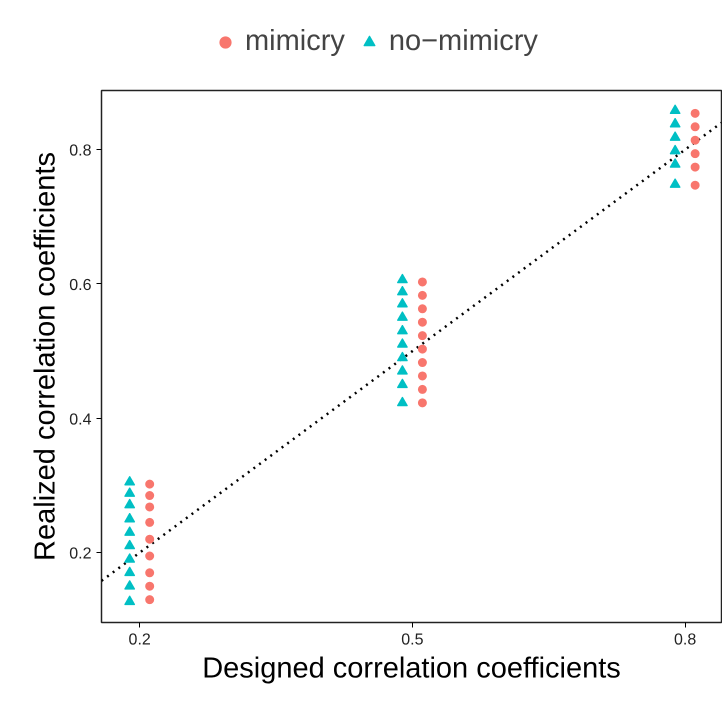 The image size is (723, 707). What do you see at coordinates (685, 640) in the screenshot?
I see `x-tick-label: 0.8` at bounding box center [685, 640].